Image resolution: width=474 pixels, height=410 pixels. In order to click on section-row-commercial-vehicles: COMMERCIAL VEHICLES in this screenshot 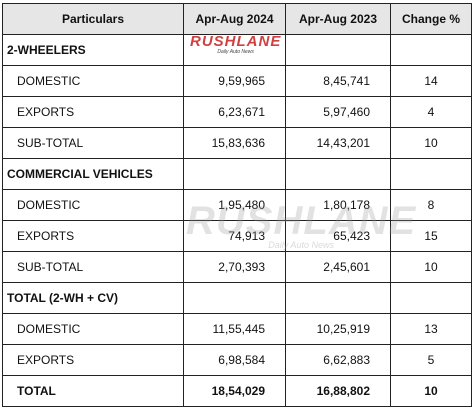, I will do `click(237, 174)`.